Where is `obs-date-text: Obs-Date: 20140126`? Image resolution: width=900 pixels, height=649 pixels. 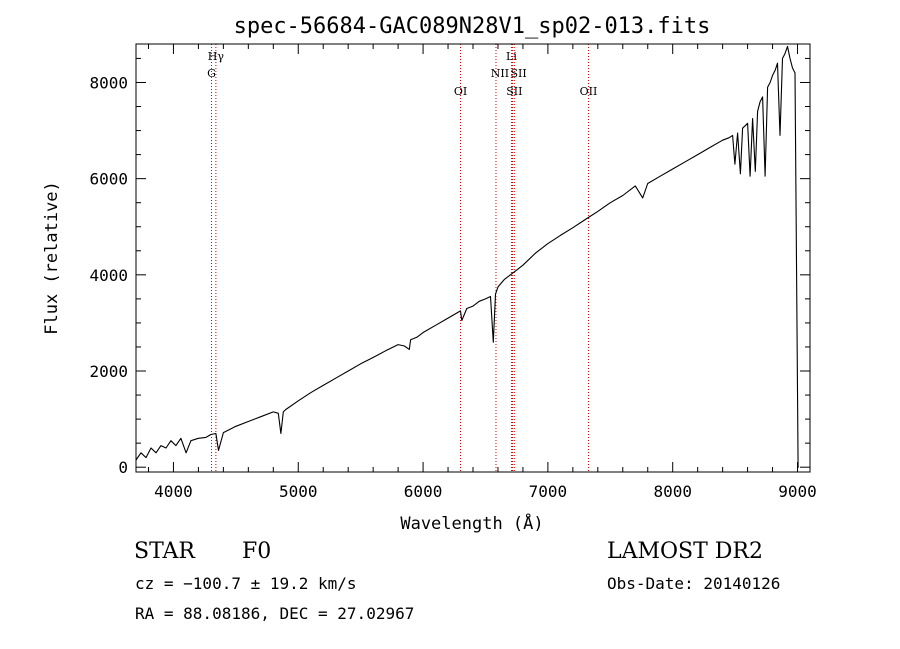
obs-date-text: Obs-Date: 20140126 is located at coordinates (694, 583).